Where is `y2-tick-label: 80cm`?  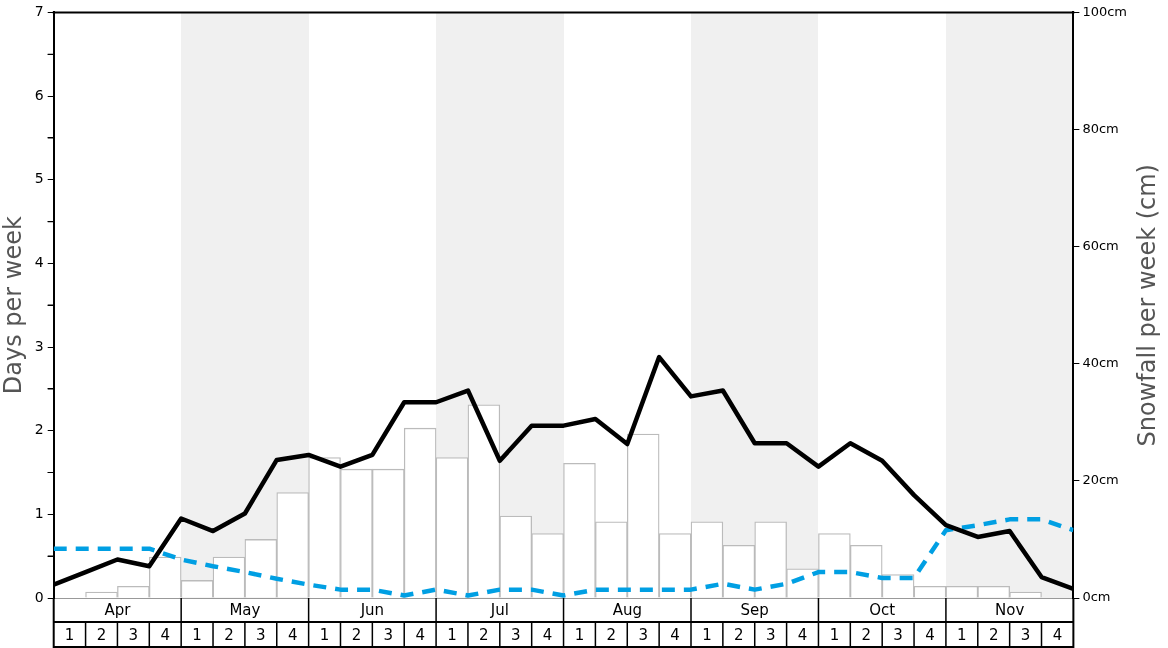
y2-tick-label: 80cm is located at coordinates (1100, 128).